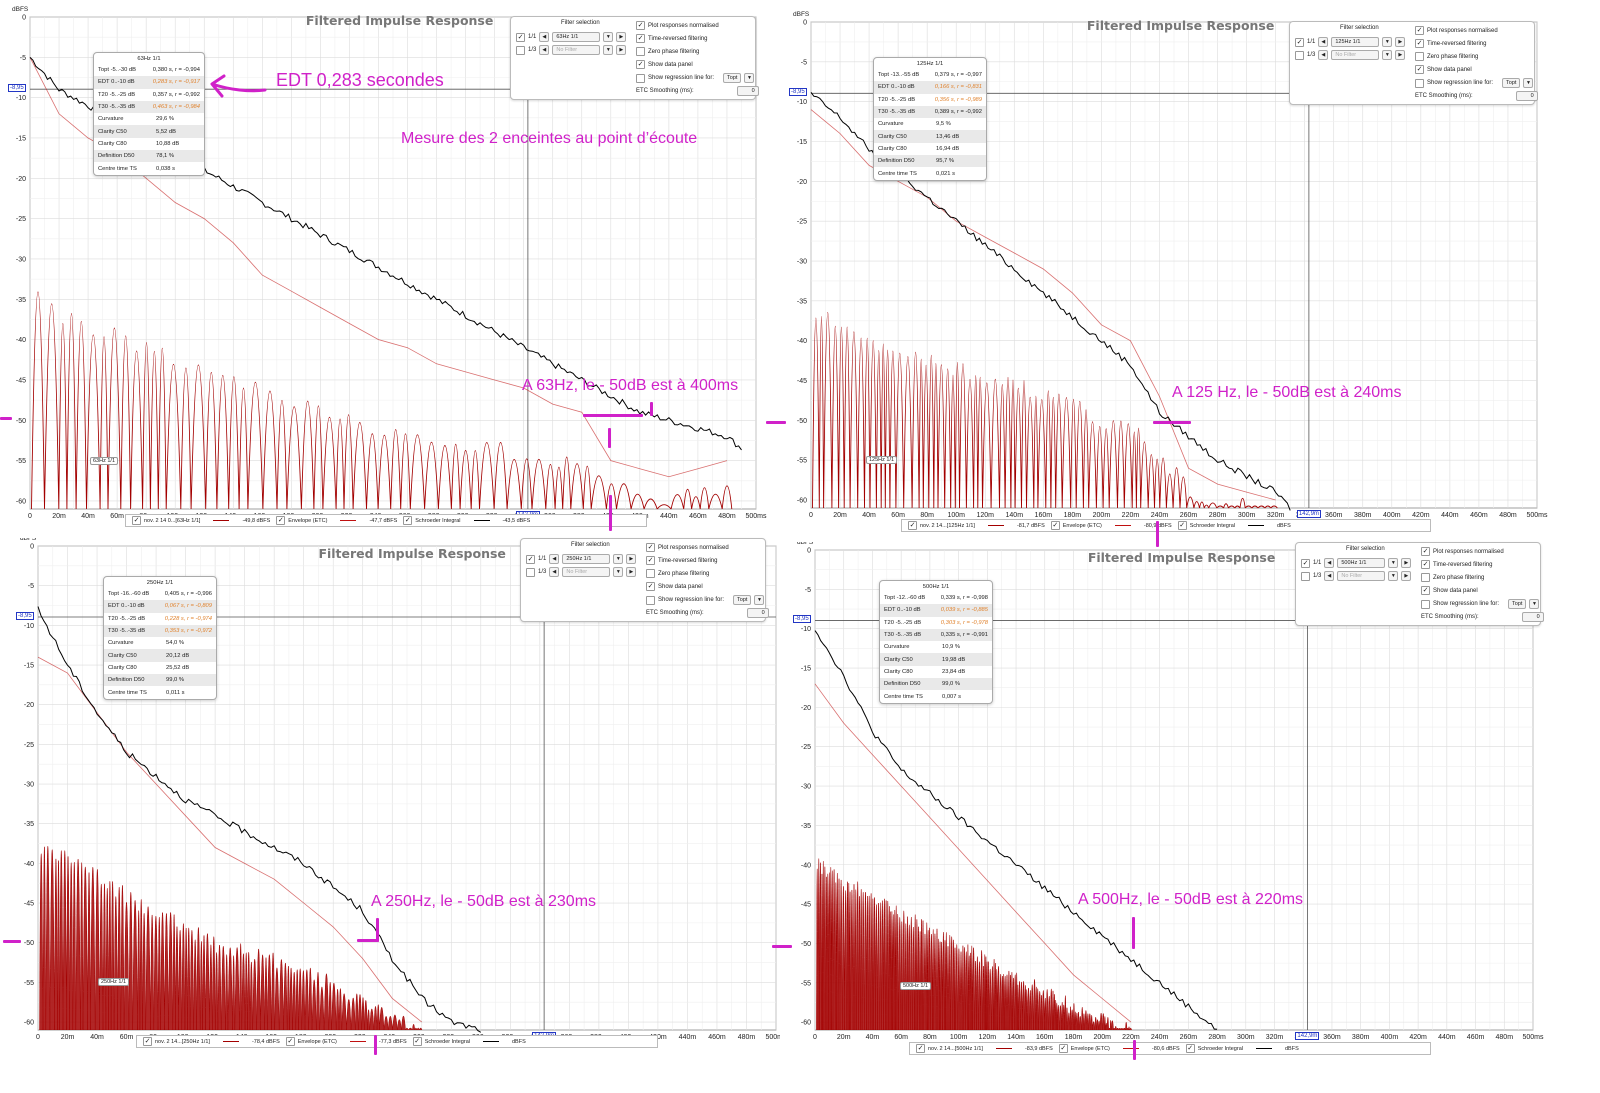 This screenshot has height=1093, width=1600. I want to click on data-panel-key: EDT 0..-10 dB, so click(116, 82).